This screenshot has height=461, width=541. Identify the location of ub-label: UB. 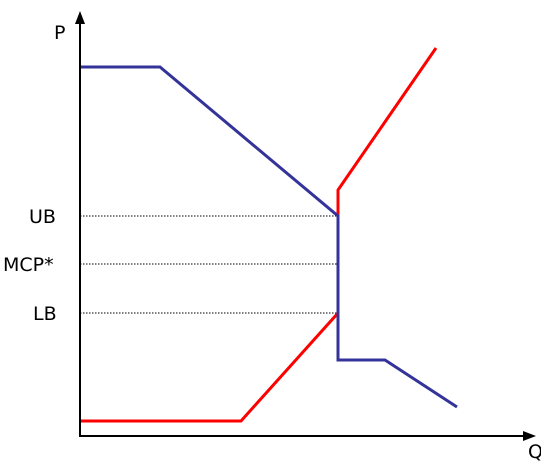
(42, 217).